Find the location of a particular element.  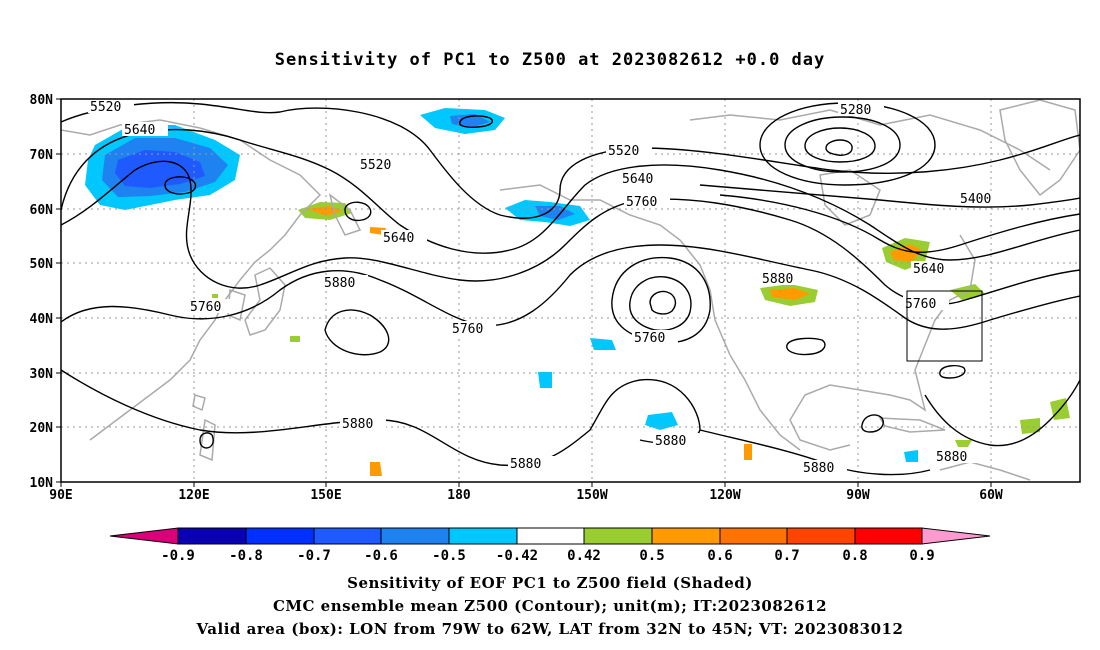

contour-pacific-low-mid is located at coordinates (660, 304).